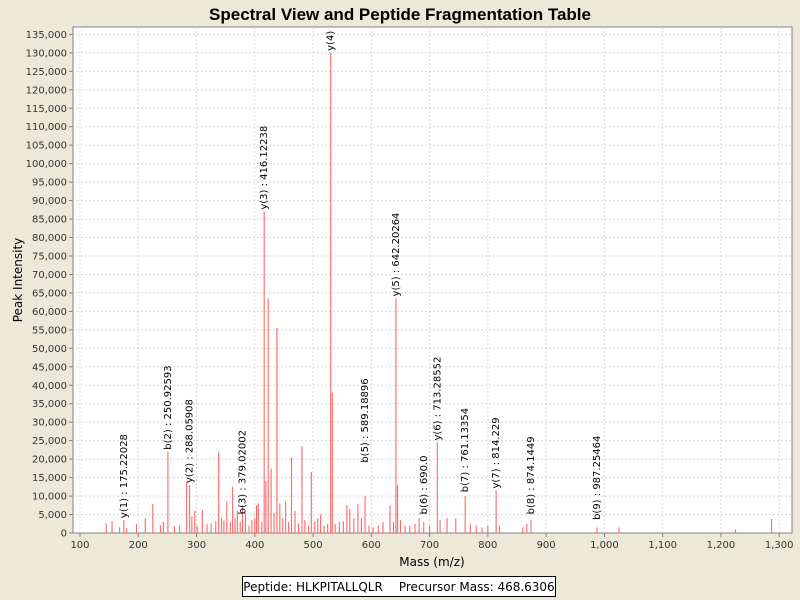 The height and width of the screenshot is (600, 800). I want to click on y-tick-label: 85,000, so click(49, 220).